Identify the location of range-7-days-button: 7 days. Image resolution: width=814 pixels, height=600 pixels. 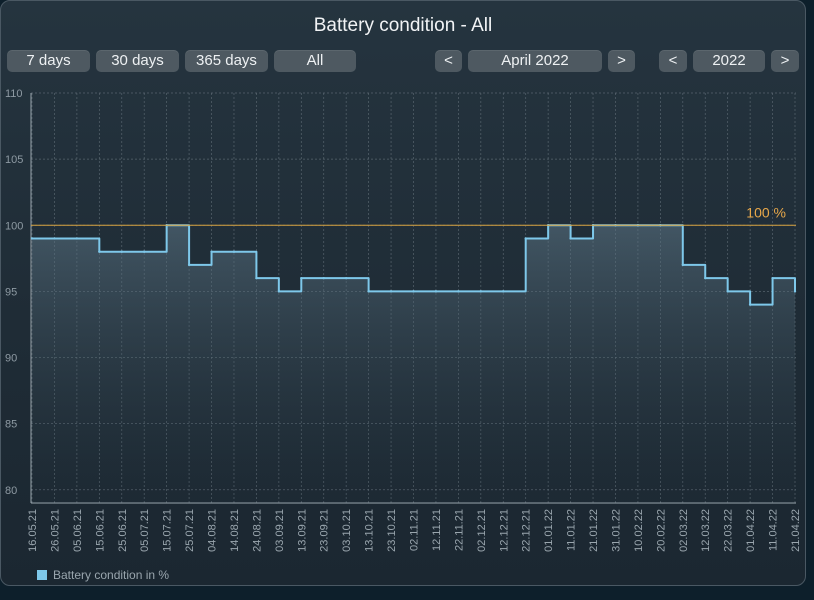
(48, 61).